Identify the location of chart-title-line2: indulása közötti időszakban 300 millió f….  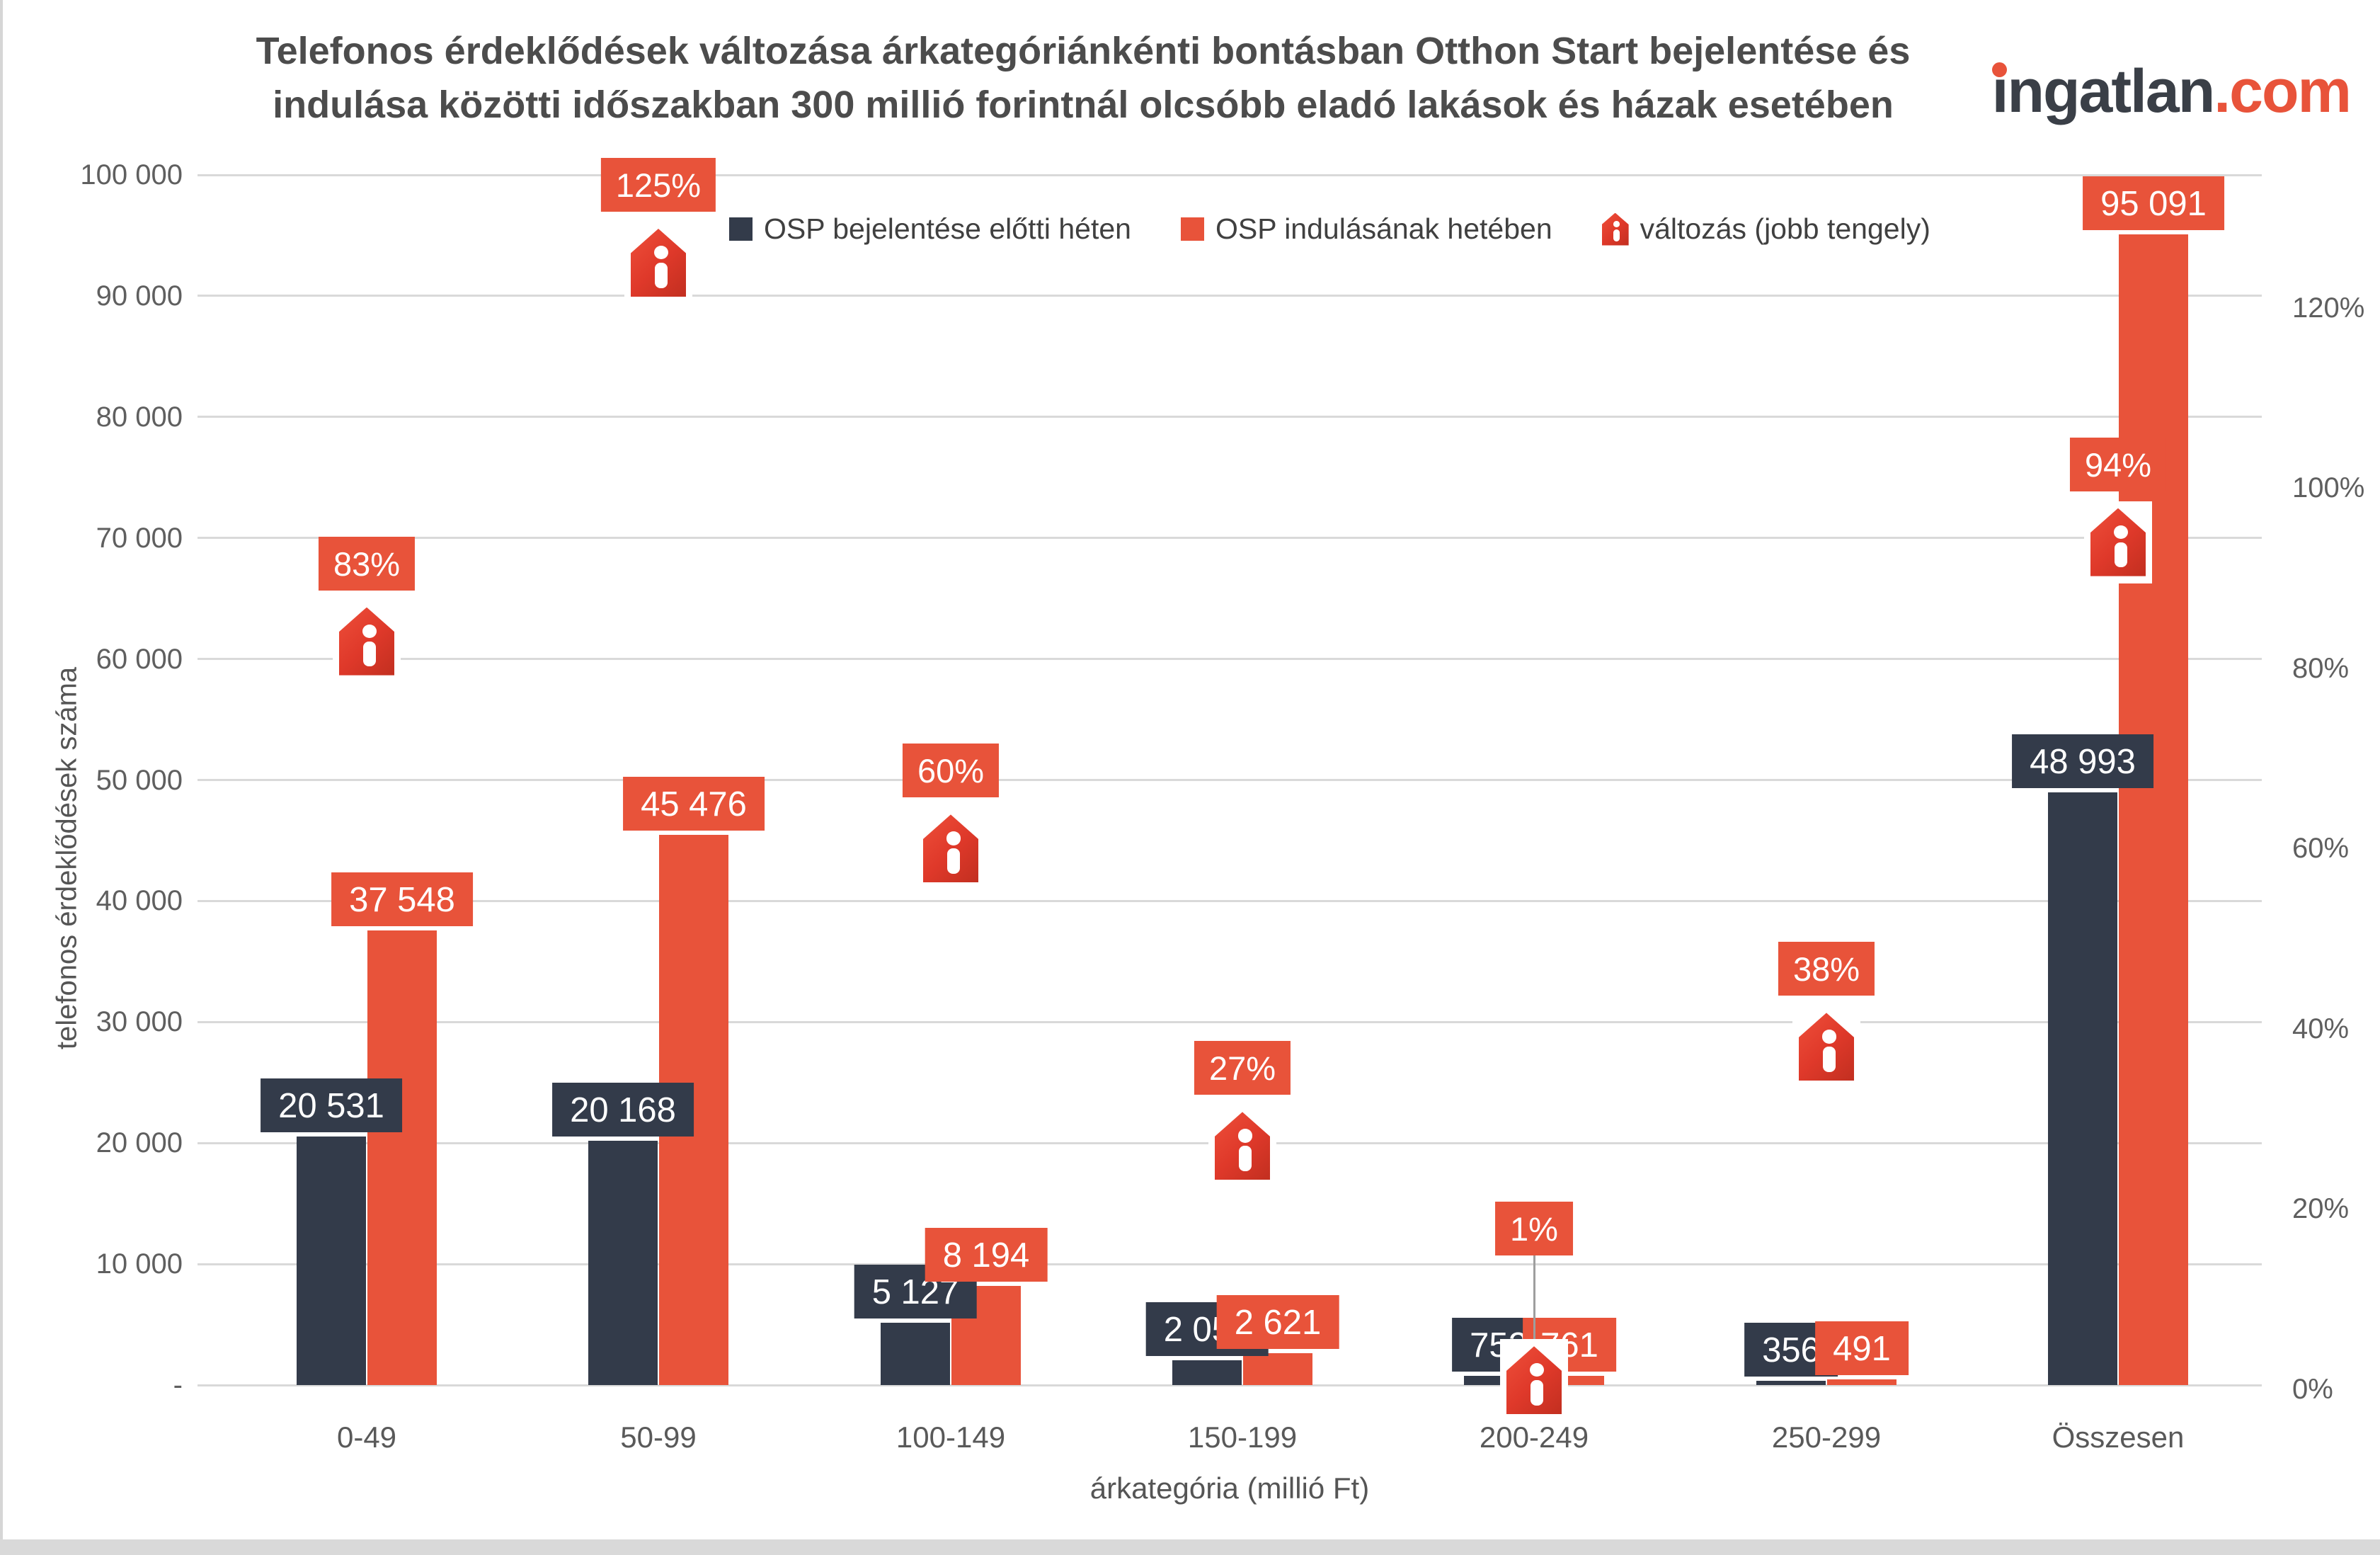
(1083, 105).